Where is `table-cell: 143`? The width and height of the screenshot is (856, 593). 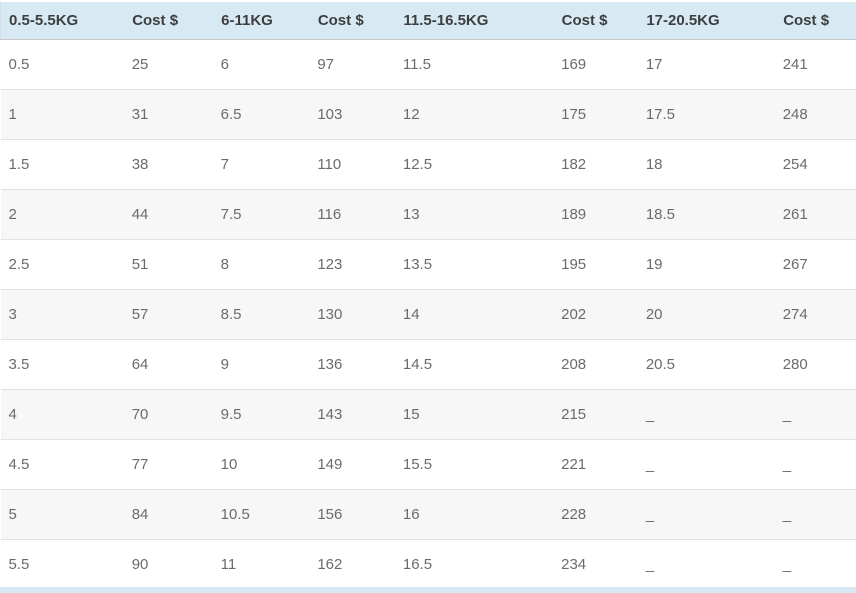 table-cell: 143 is located at coordinates (352, 414).